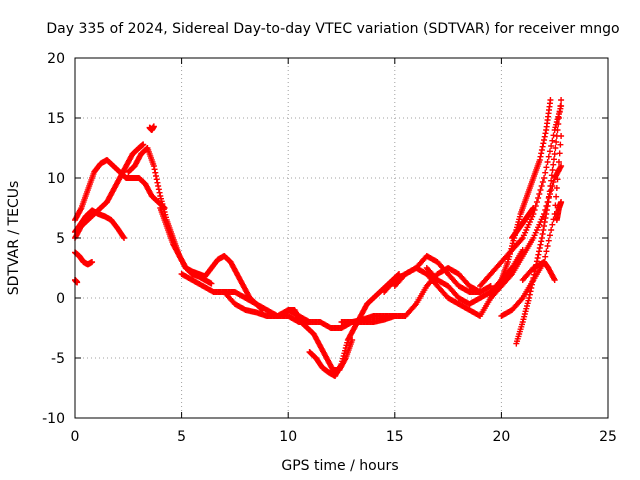 This screenshot has width=640, height=480. Describe the element at coordinates (56, 59) in the screenshot. I see `y-tick-label: 20` at that location.